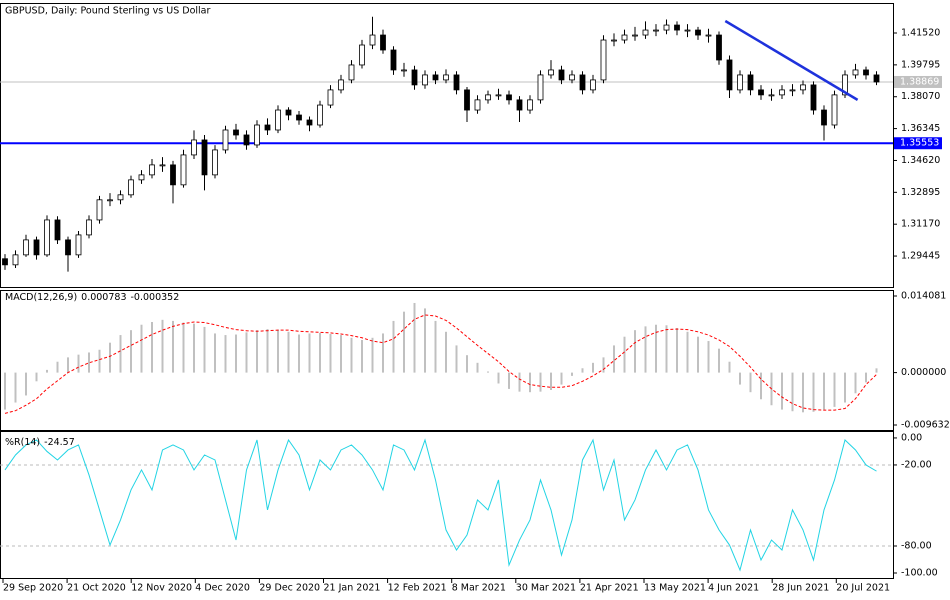 The height and width of the screenshot is (600, 950). What do you see at coordinates (675, 588) in the screenshot?
I see `x-tick-label: 13 May 2021` at bounding box center [675, 588].